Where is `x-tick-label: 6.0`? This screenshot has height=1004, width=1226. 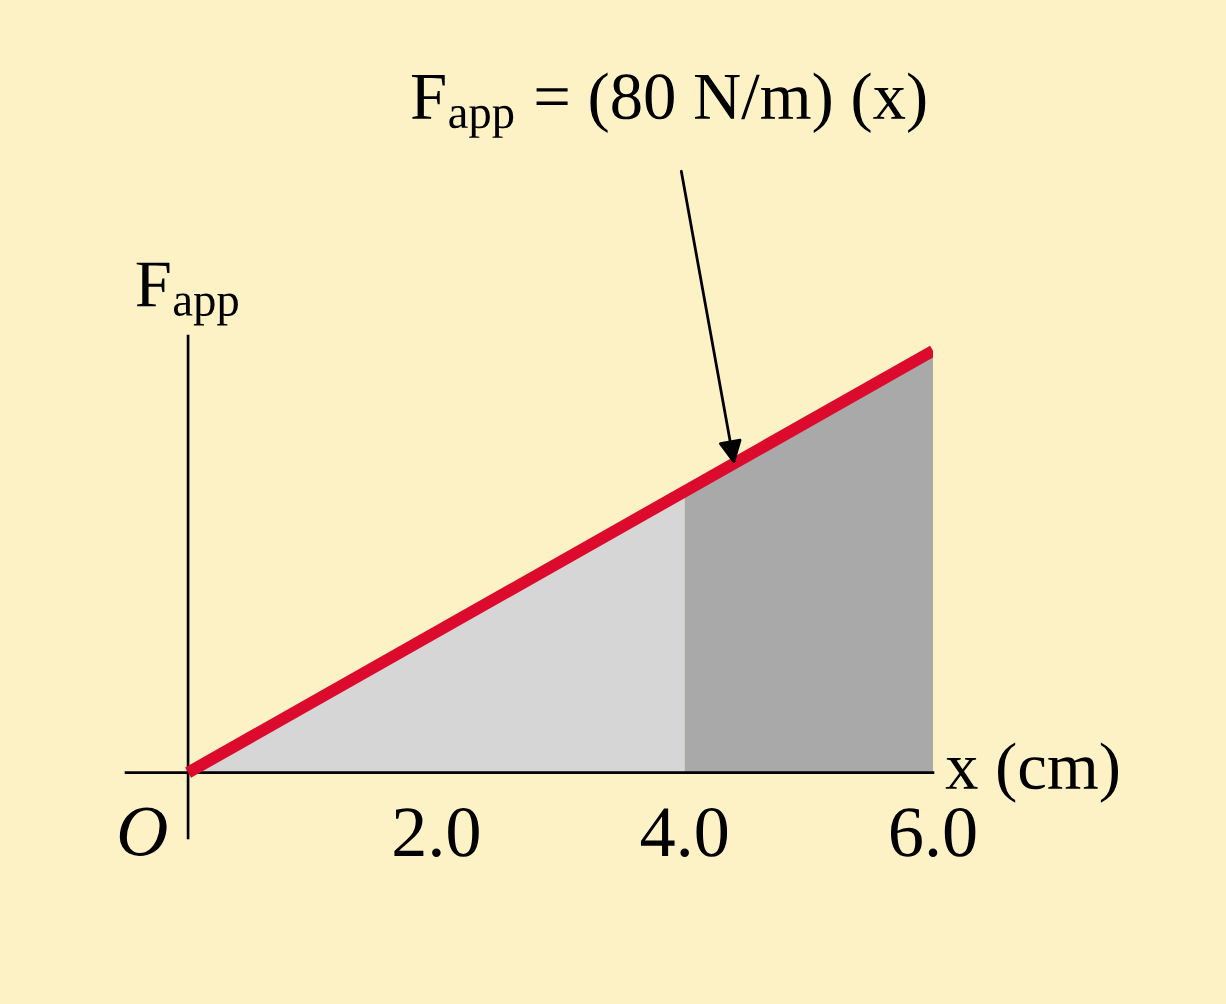 x-tick-label: 6.0 is located at coordinates (933, 833).